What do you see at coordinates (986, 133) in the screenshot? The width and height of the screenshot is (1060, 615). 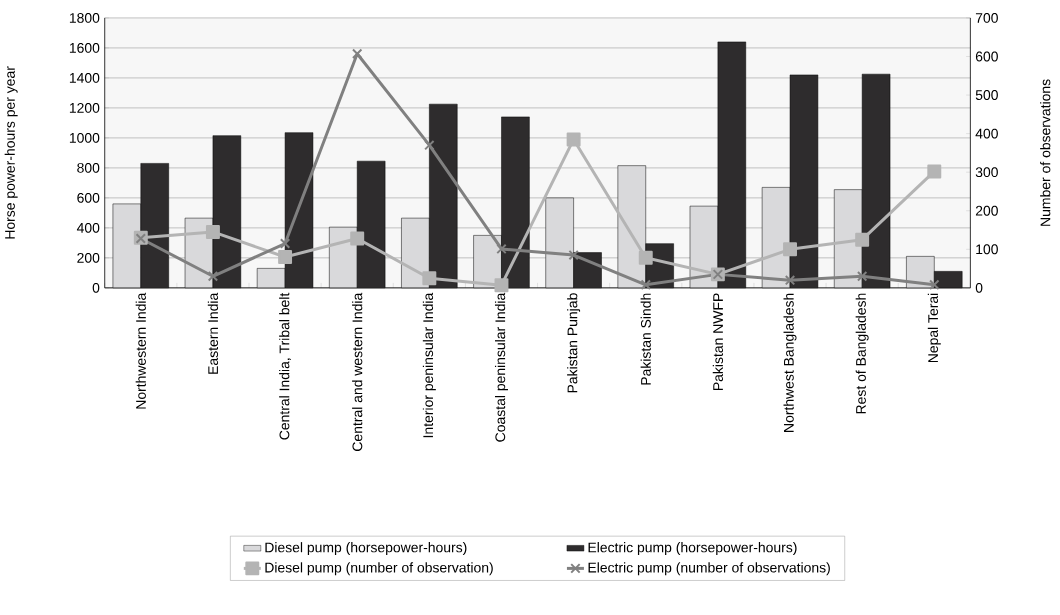 I see `y2-tick-label: 400` at bounding box center [986, 133].